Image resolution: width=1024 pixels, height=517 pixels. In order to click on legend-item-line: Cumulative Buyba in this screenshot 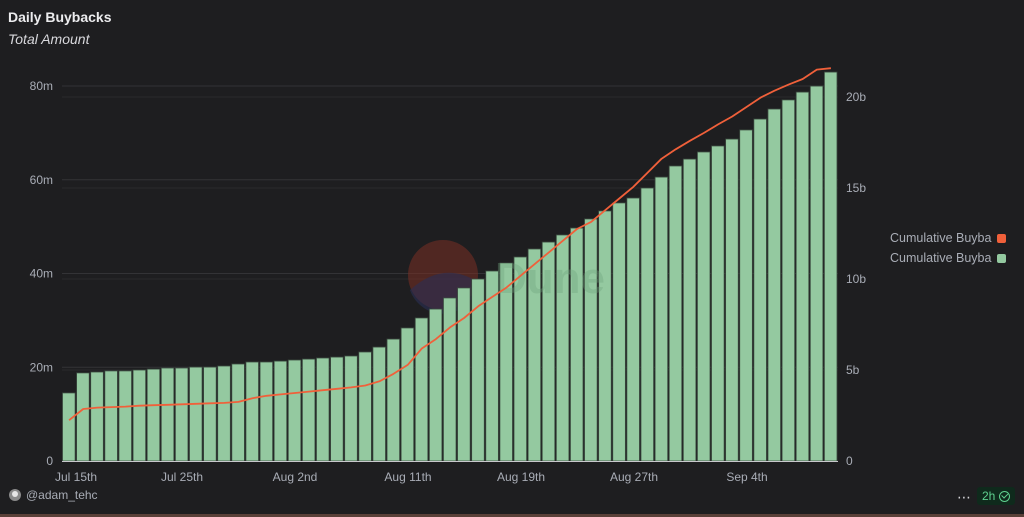, I will do `click(948, 238)`.